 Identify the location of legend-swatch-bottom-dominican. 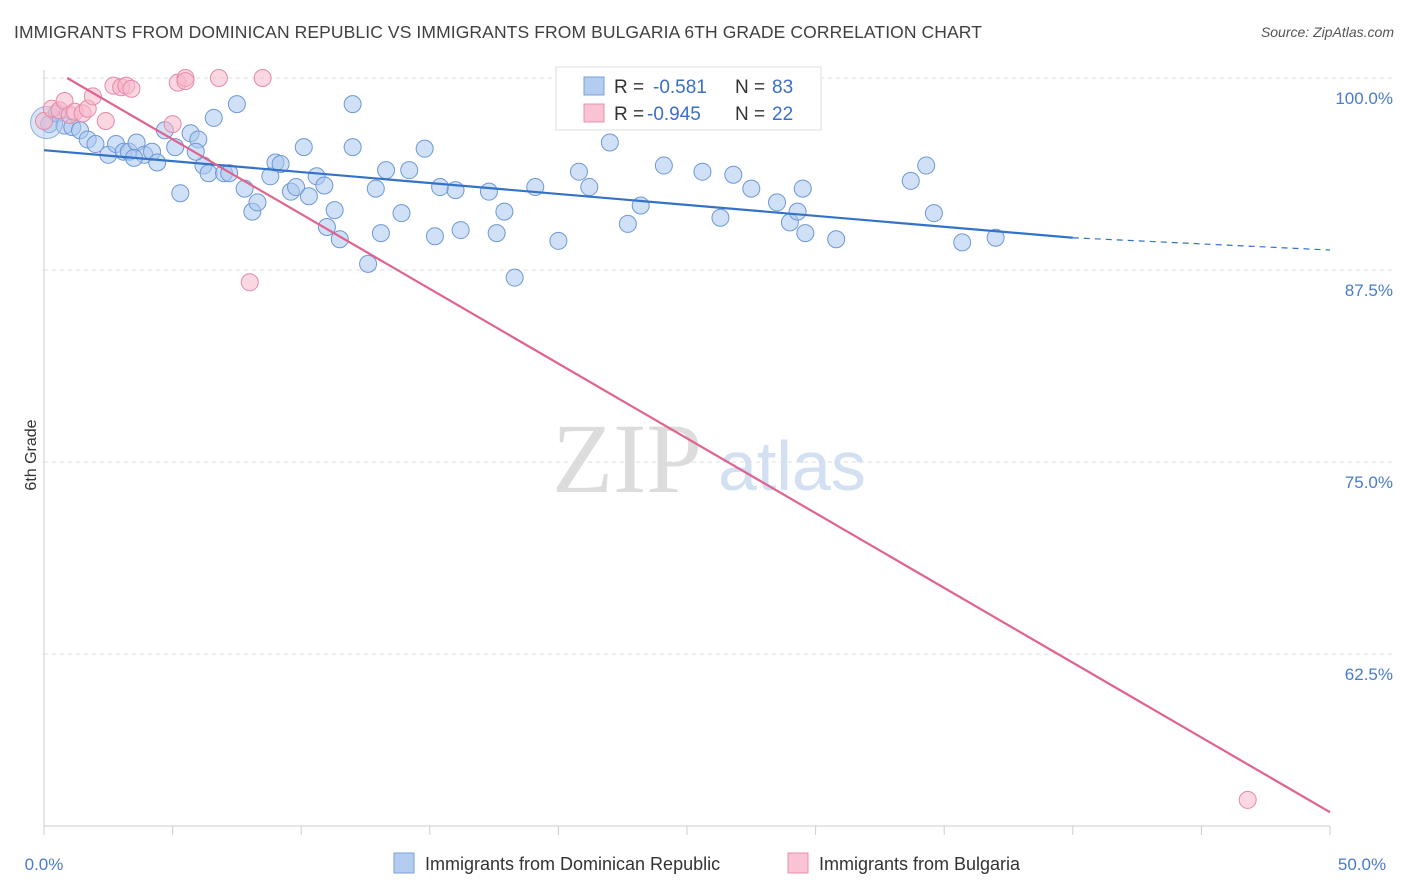
(404, 863).